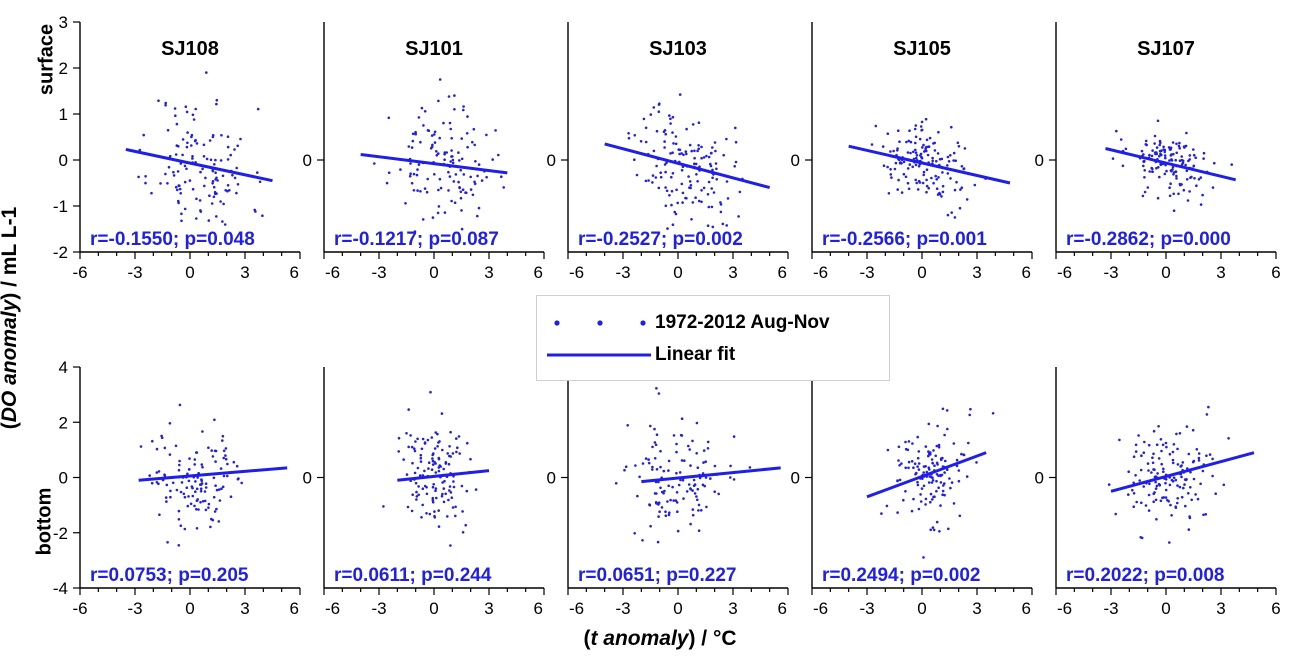  I want to click on panel-3-x-tick-label: 3, so click(732, 272).